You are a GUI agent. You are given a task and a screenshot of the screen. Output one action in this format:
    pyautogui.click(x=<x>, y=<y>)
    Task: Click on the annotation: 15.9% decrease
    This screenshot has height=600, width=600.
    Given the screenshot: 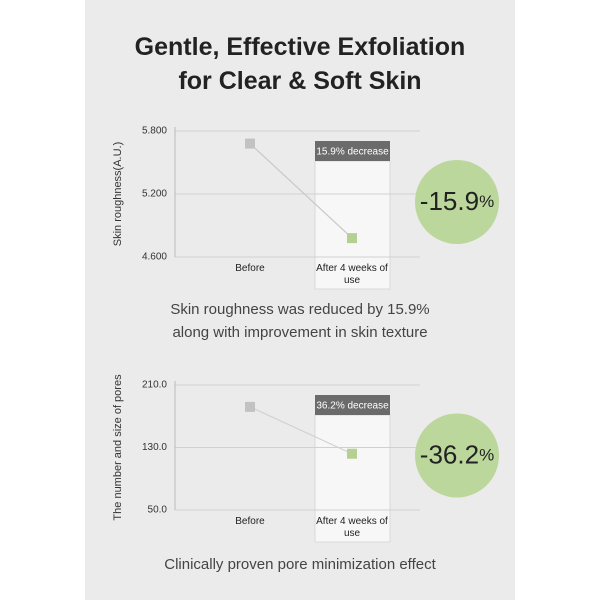 What is the action you would take?
    pyautogui.click(x=352, y=152)
    